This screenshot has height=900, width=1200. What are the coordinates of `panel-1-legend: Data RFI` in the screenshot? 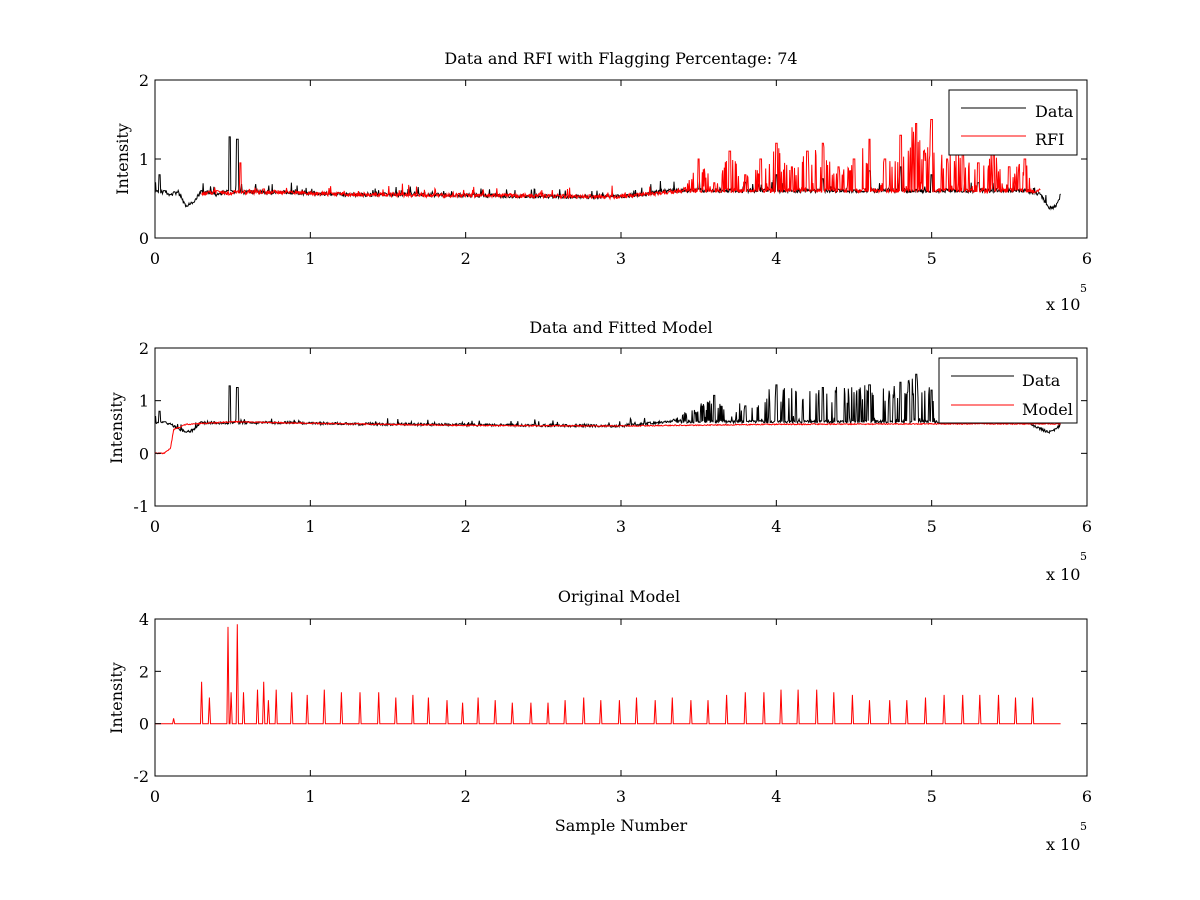 It's located at (1013, 122).